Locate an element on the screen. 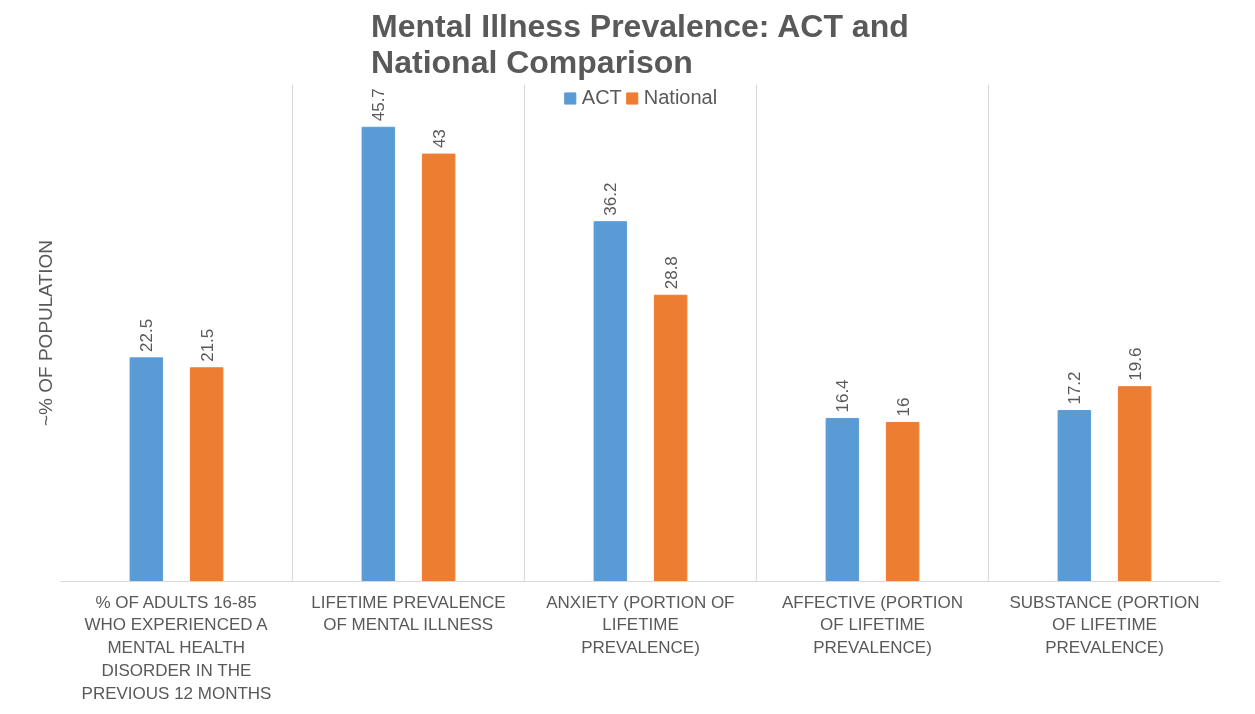 Image resolution: width=1255 pixels, height=714 pixels. legend-label: ACT is located at coordinates (601, 97).